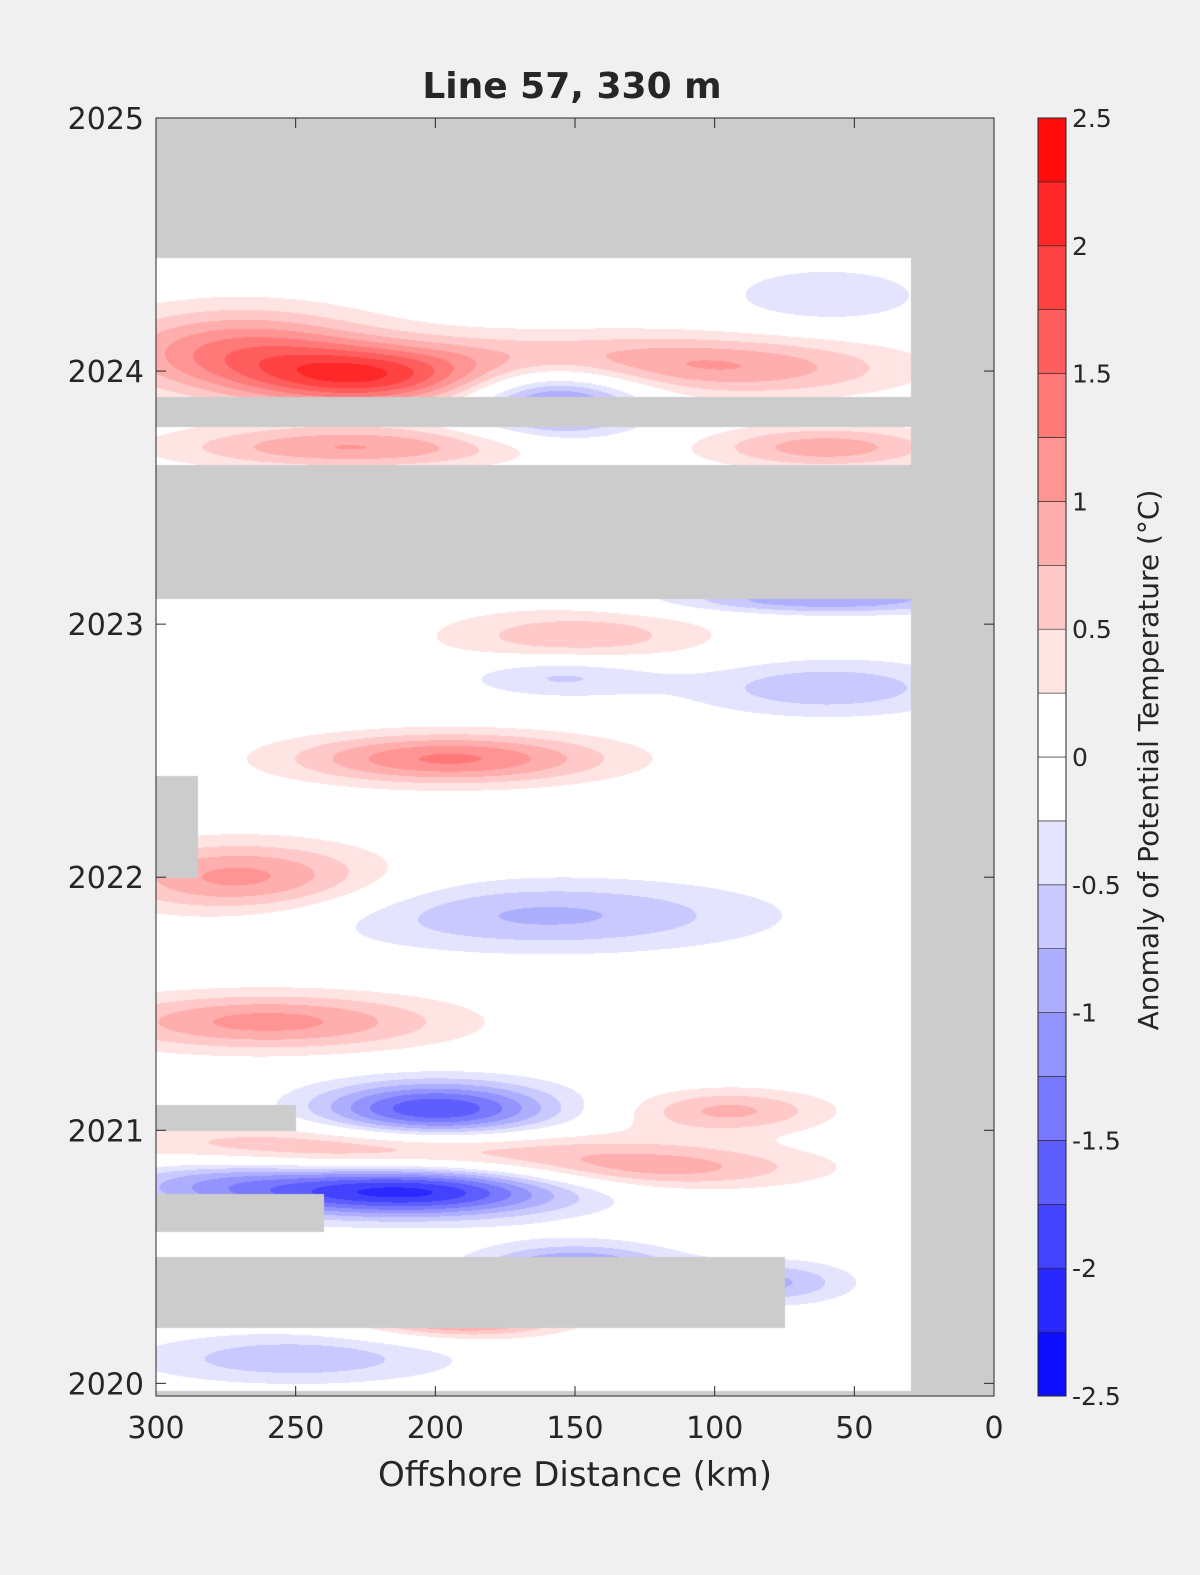  What do you see at coordinates (1084, 1268) in the screenshot?
I see `colorbar-tick-label: -2` at bounding box center [1084, 1268].